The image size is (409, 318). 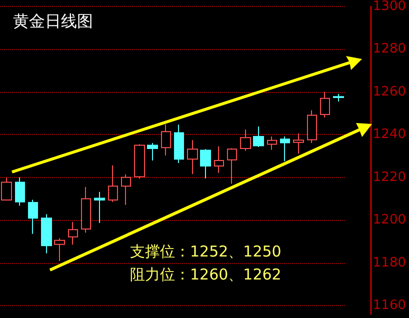 What do you see at coordinates (389, 220) in the screenshot?
I see `y-tick-label: 1200` at bounding box center [389, 220].